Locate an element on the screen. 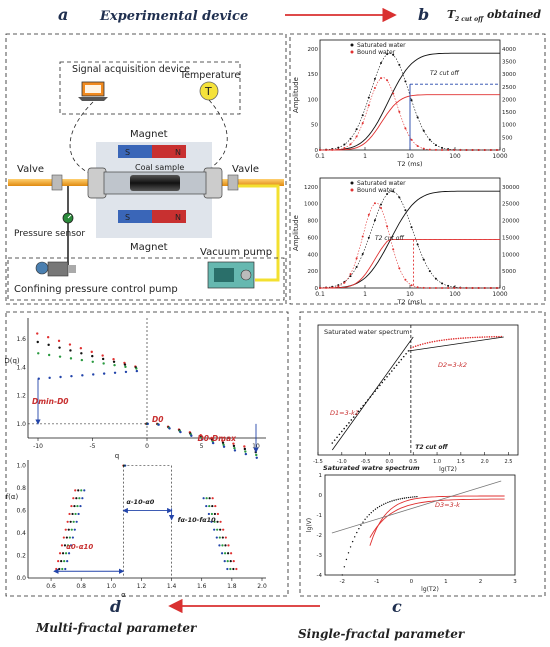  legend-saturated: Saturated water is located at coordinates (381, 45).